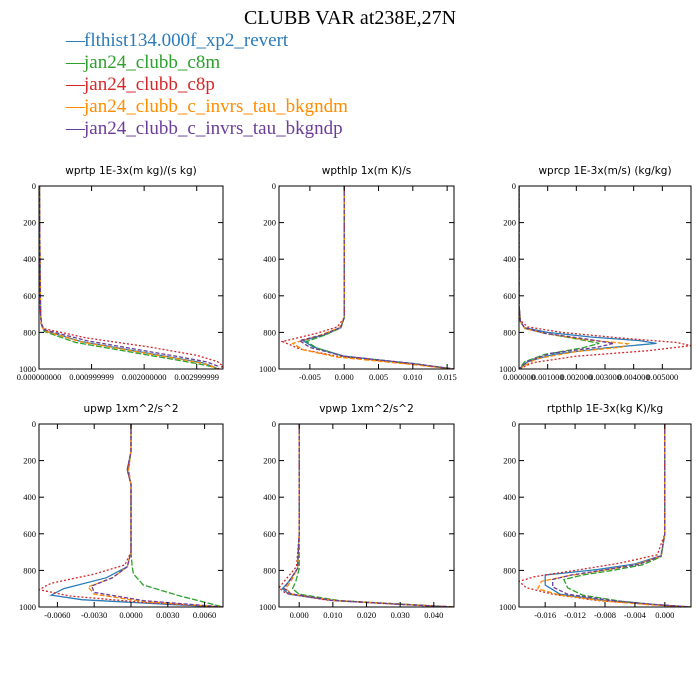 The width and height of the screenshot is (700, 700). I want to click on x-tick-label: 0.004000, so click(634, 377).